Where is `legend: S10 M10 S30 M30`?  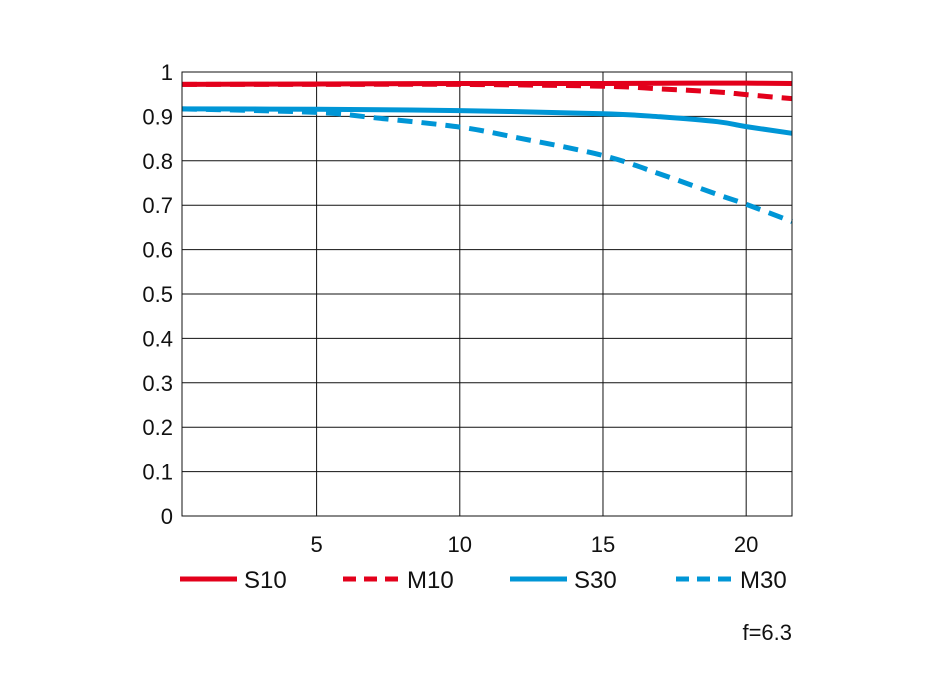
legend: S10 M10 S30 M30 is located at coordinates (483, 580).